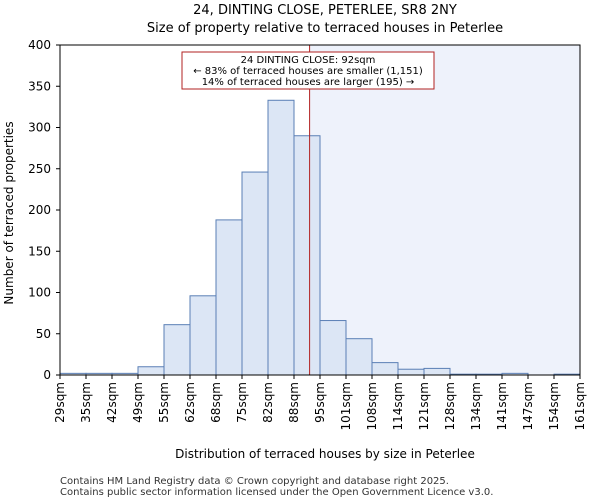 The height and width of the screenshot is (500, 600). What do you see at coordinates (43, 334) in the screenshot?
I see `y-tick-label: 50` at bounding box center [43, 334].